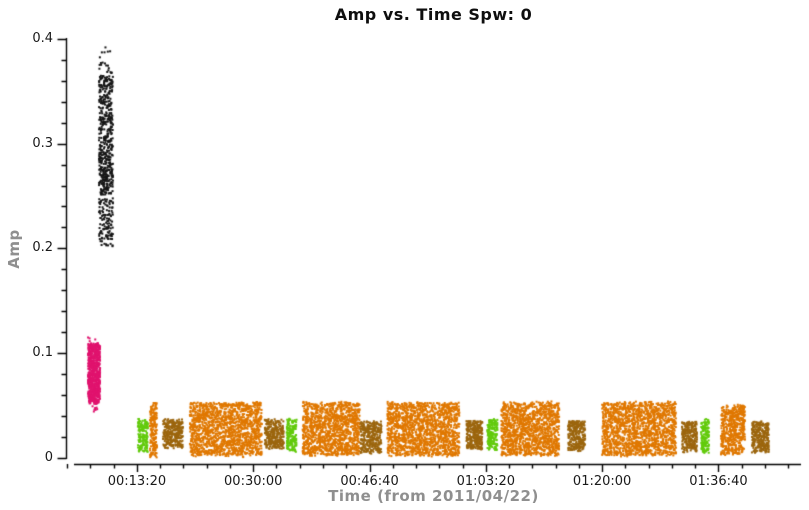 The height and width of the screenshot is (510, 809). Describe the element at coordinates (137, 481) in the screenshot. I see `x-axis-tick-label: 00:13:20` at that location.